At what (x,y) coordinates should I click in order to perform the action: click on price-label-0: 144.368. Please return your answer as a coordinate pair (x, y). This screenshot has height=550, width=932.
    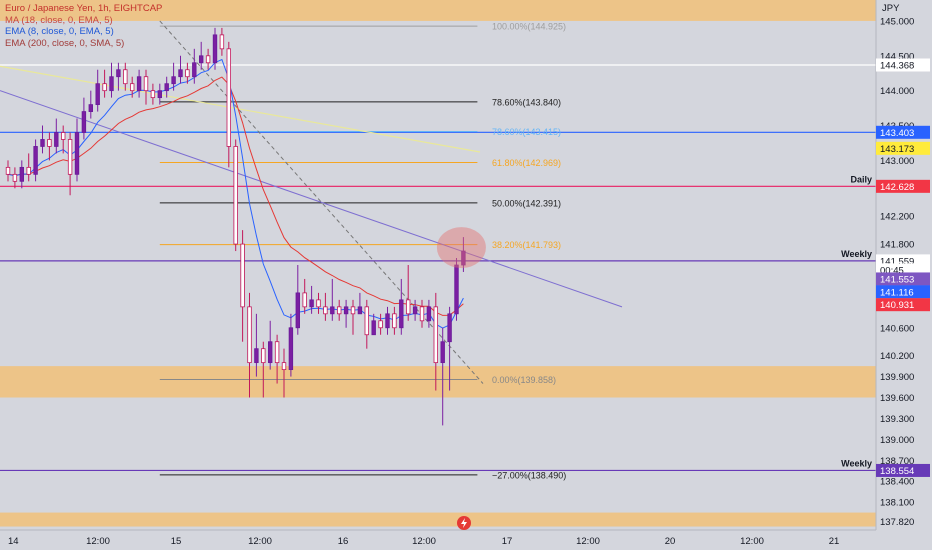
    Looking at the image, I should click on (903, 65).